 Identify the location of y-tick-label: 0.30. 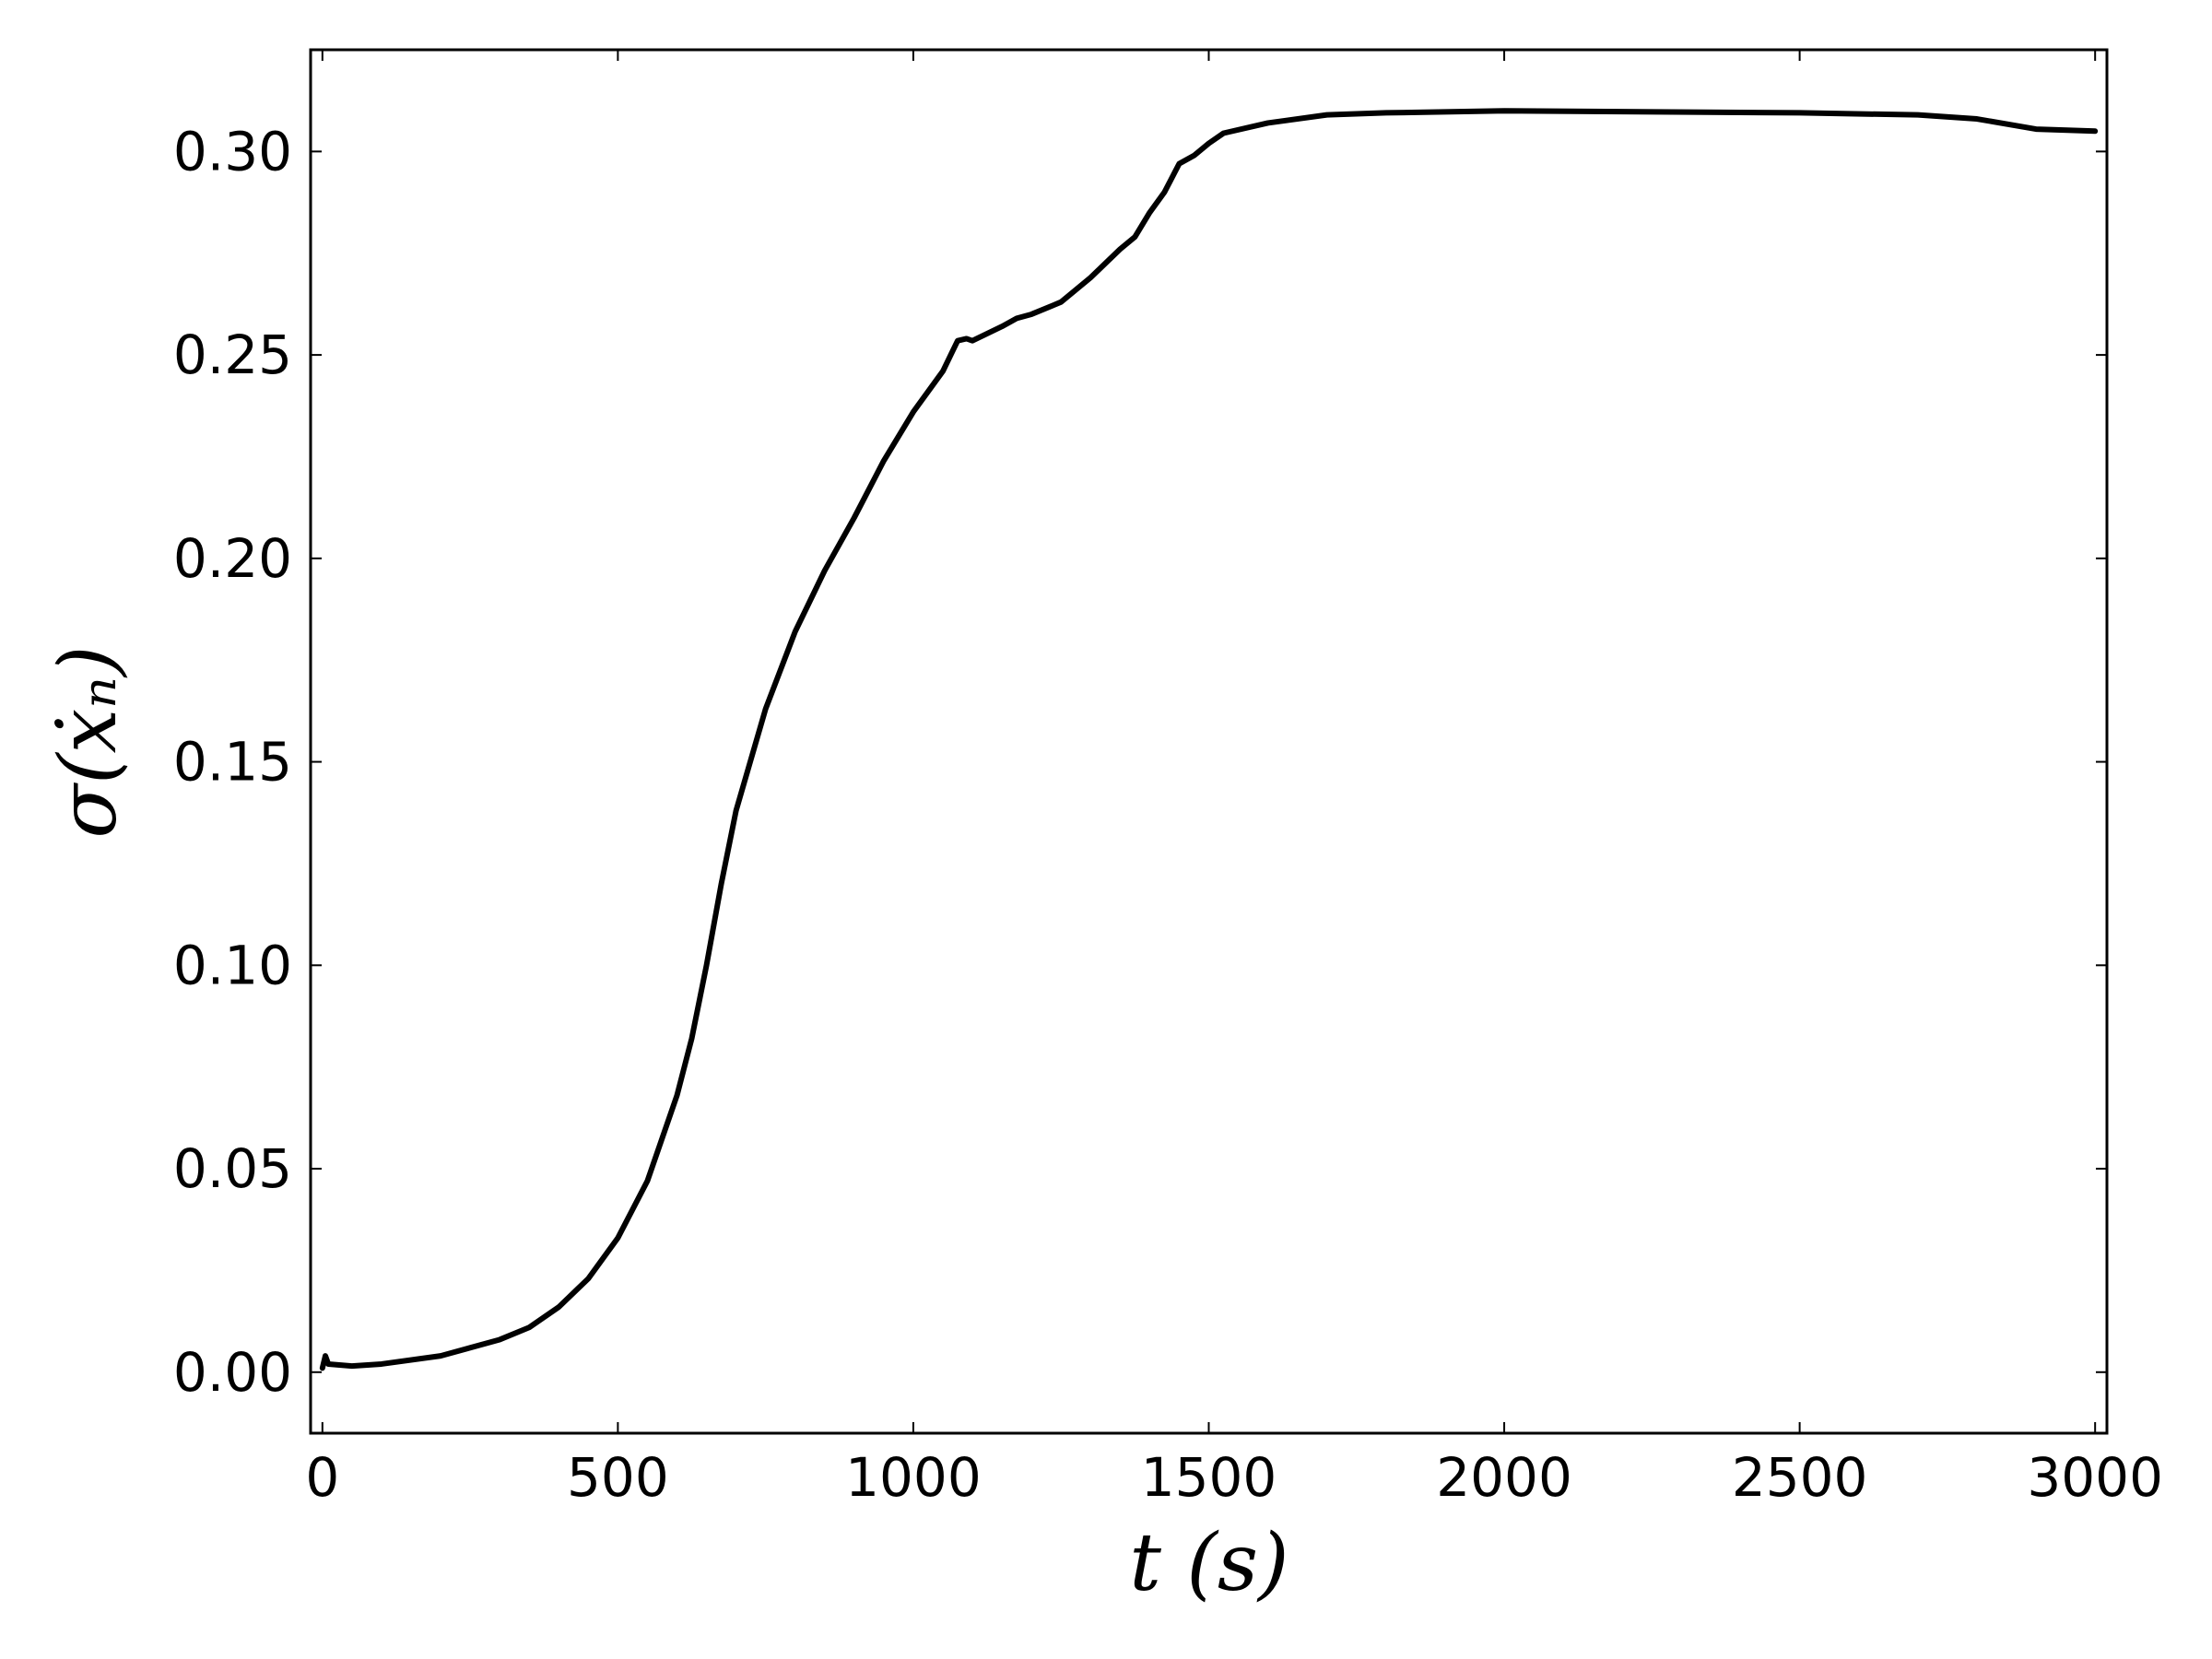
(232, 151).